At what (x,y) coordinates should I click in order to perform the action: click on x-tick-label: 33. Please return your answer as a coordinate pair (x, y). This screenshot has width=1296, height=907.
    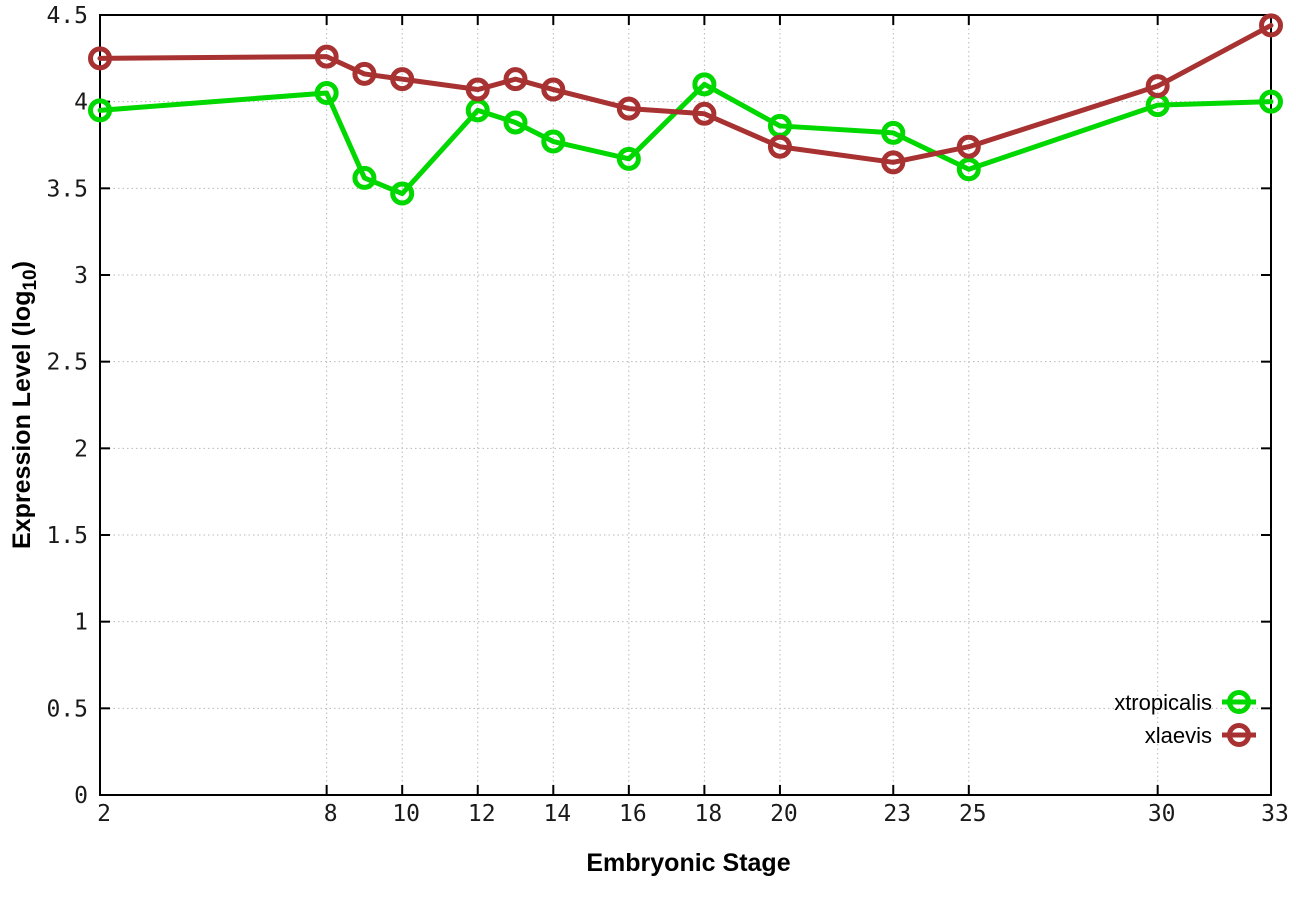
    Looking at the image, I should click on (1275, 814).